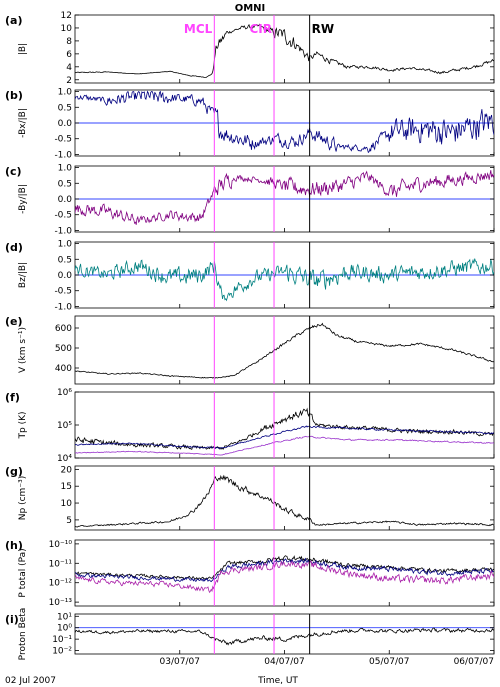 The width and height of the screenshot is (500, 687). I want to click on panel-e: 400 500 600 (e)V (km s⁻¹), so click(250, 350).